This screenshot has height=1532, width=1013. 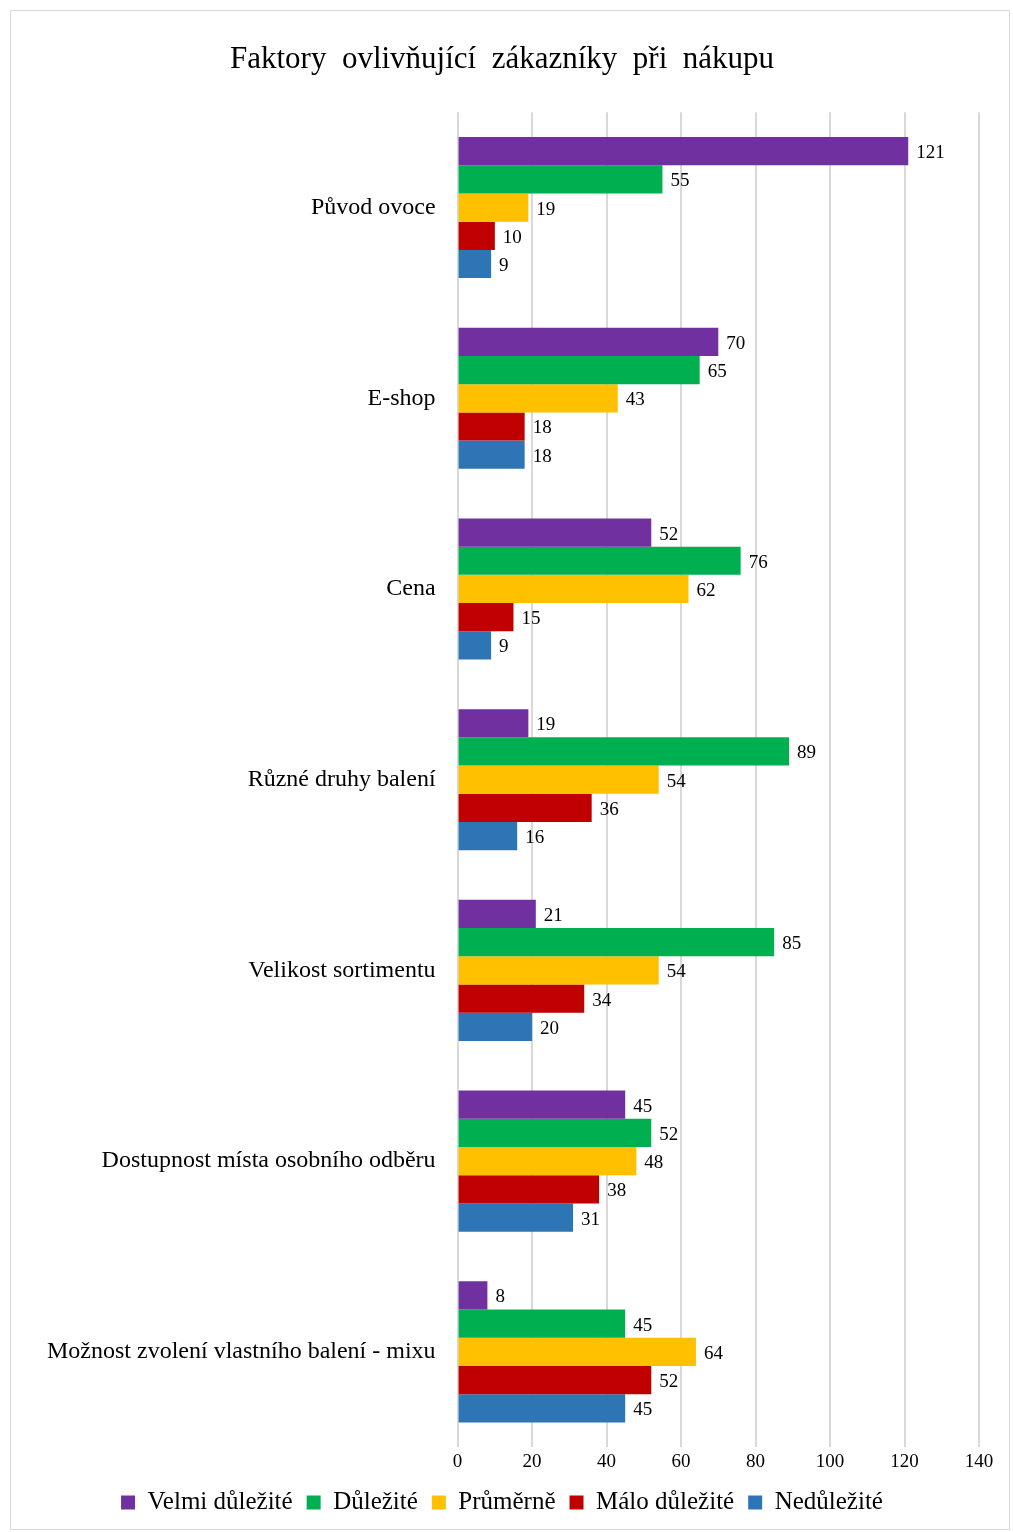 What do you see at coordinates (904, 1460) in the screenshot?
I see `x-tick-label: 120` at bounding box center [904, 1460].